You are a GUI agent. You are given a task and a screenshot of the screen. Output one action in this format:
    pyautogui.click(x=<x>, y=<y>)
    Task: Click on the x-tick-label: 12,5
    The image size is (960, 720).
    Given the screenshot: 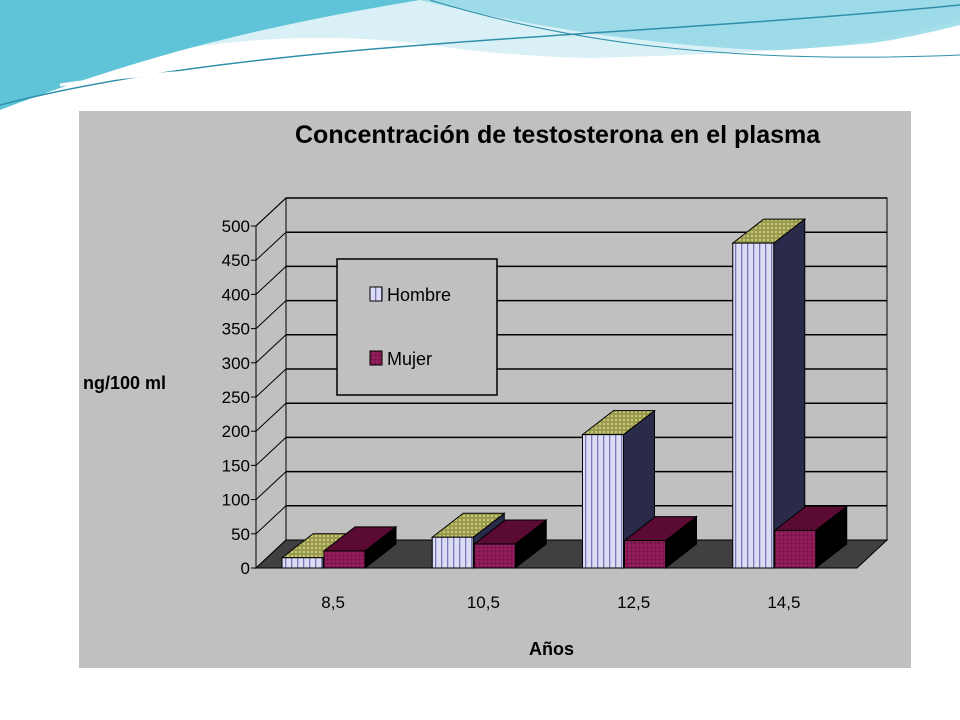 What is the action you would take?
    pyautogui.click(x=633, y=602)
    